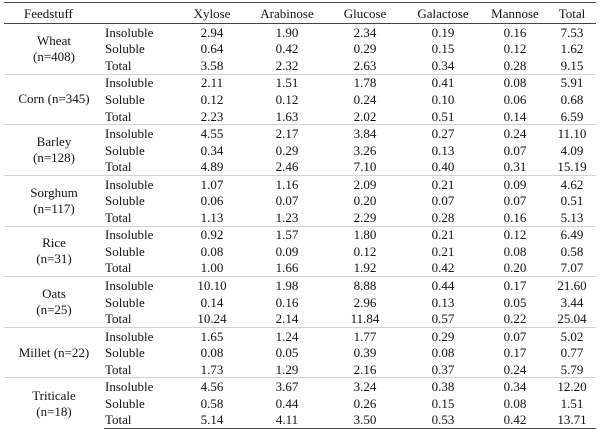 Image resolution: width=600 pixels, height=429 pixels. I want to click on galactose-value-cell: 0.29, so click(443, 335).